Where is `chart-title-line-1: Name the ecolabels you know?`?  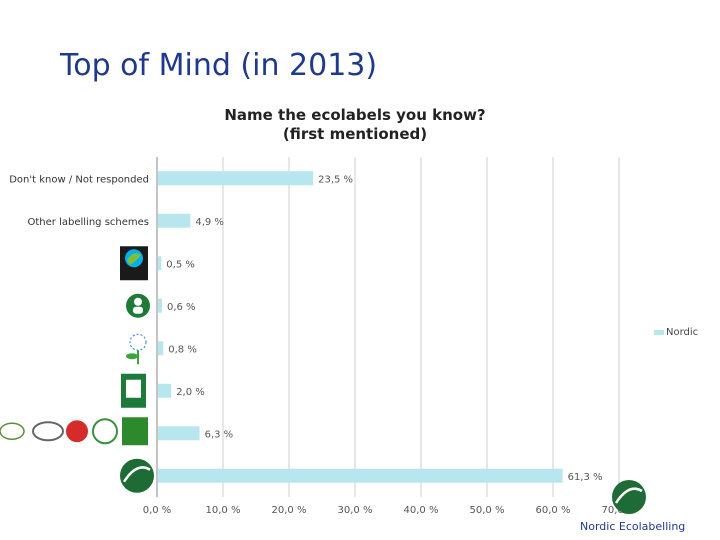 chart-title-line-1: Name the ecolabels you know? is located at coordinates (355, 115).